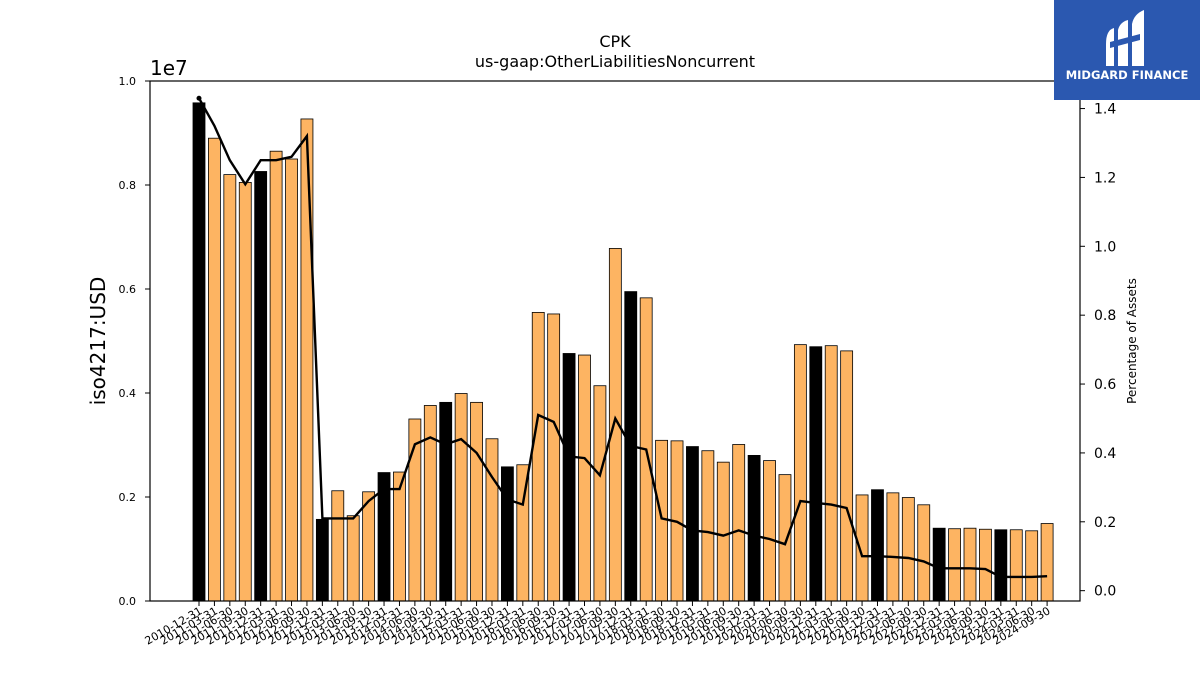 Image resolution: width=1200 pixels, height=675 pixels. I want to click on midgard-finance-logo: MIDGARD FINANCE, so click(1127, 50).